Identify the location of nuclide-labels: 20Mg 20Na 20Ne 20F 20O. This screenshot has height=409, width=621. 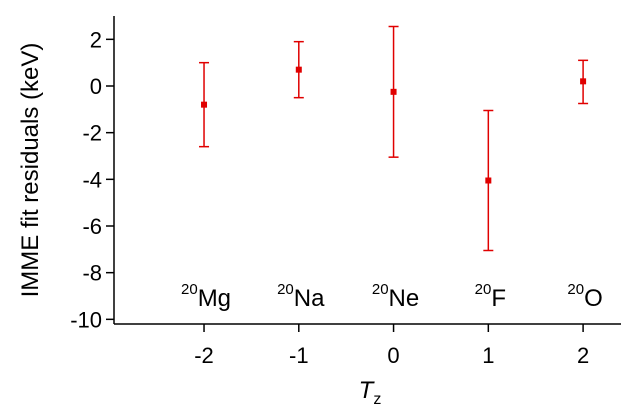
(392, 296).